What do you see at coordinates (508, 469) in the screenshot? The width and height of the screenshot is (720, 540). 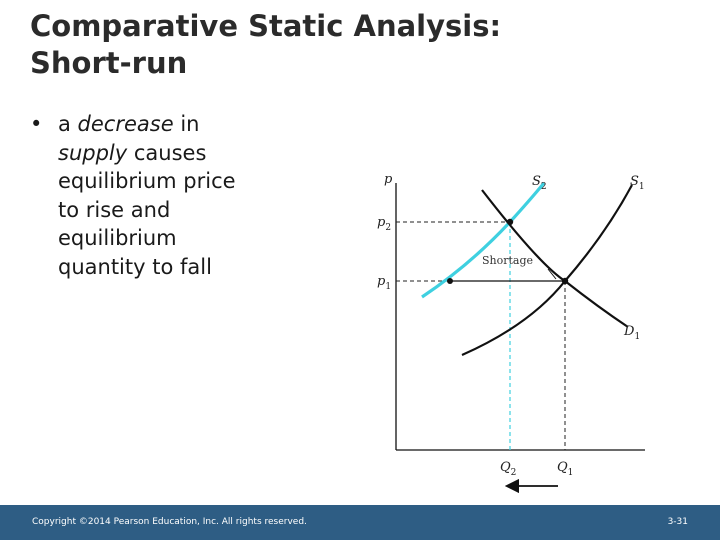 I see `q2-label: Q2` at bounding box center [508, 469].